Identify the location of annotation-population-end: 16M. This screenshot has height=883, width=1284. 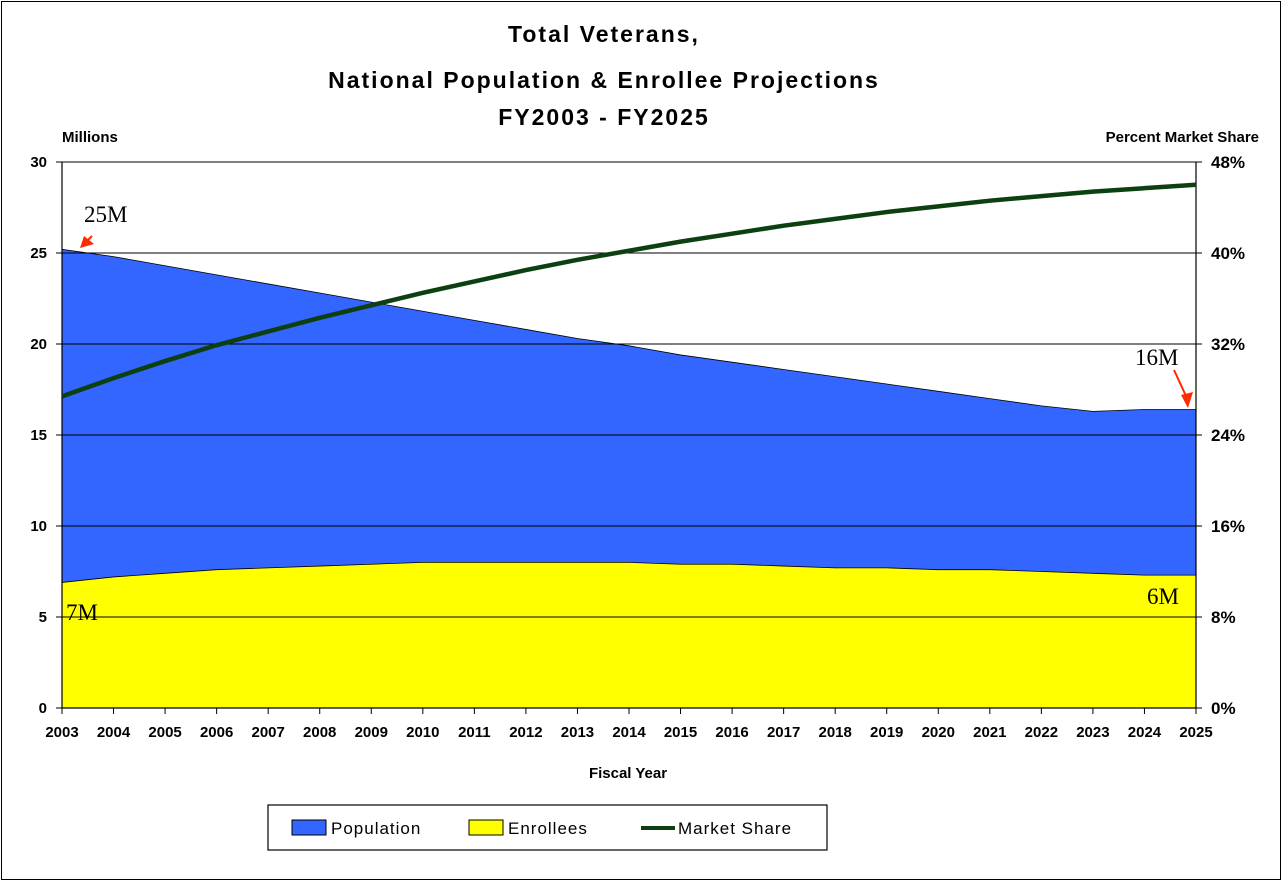
(1156, 357).